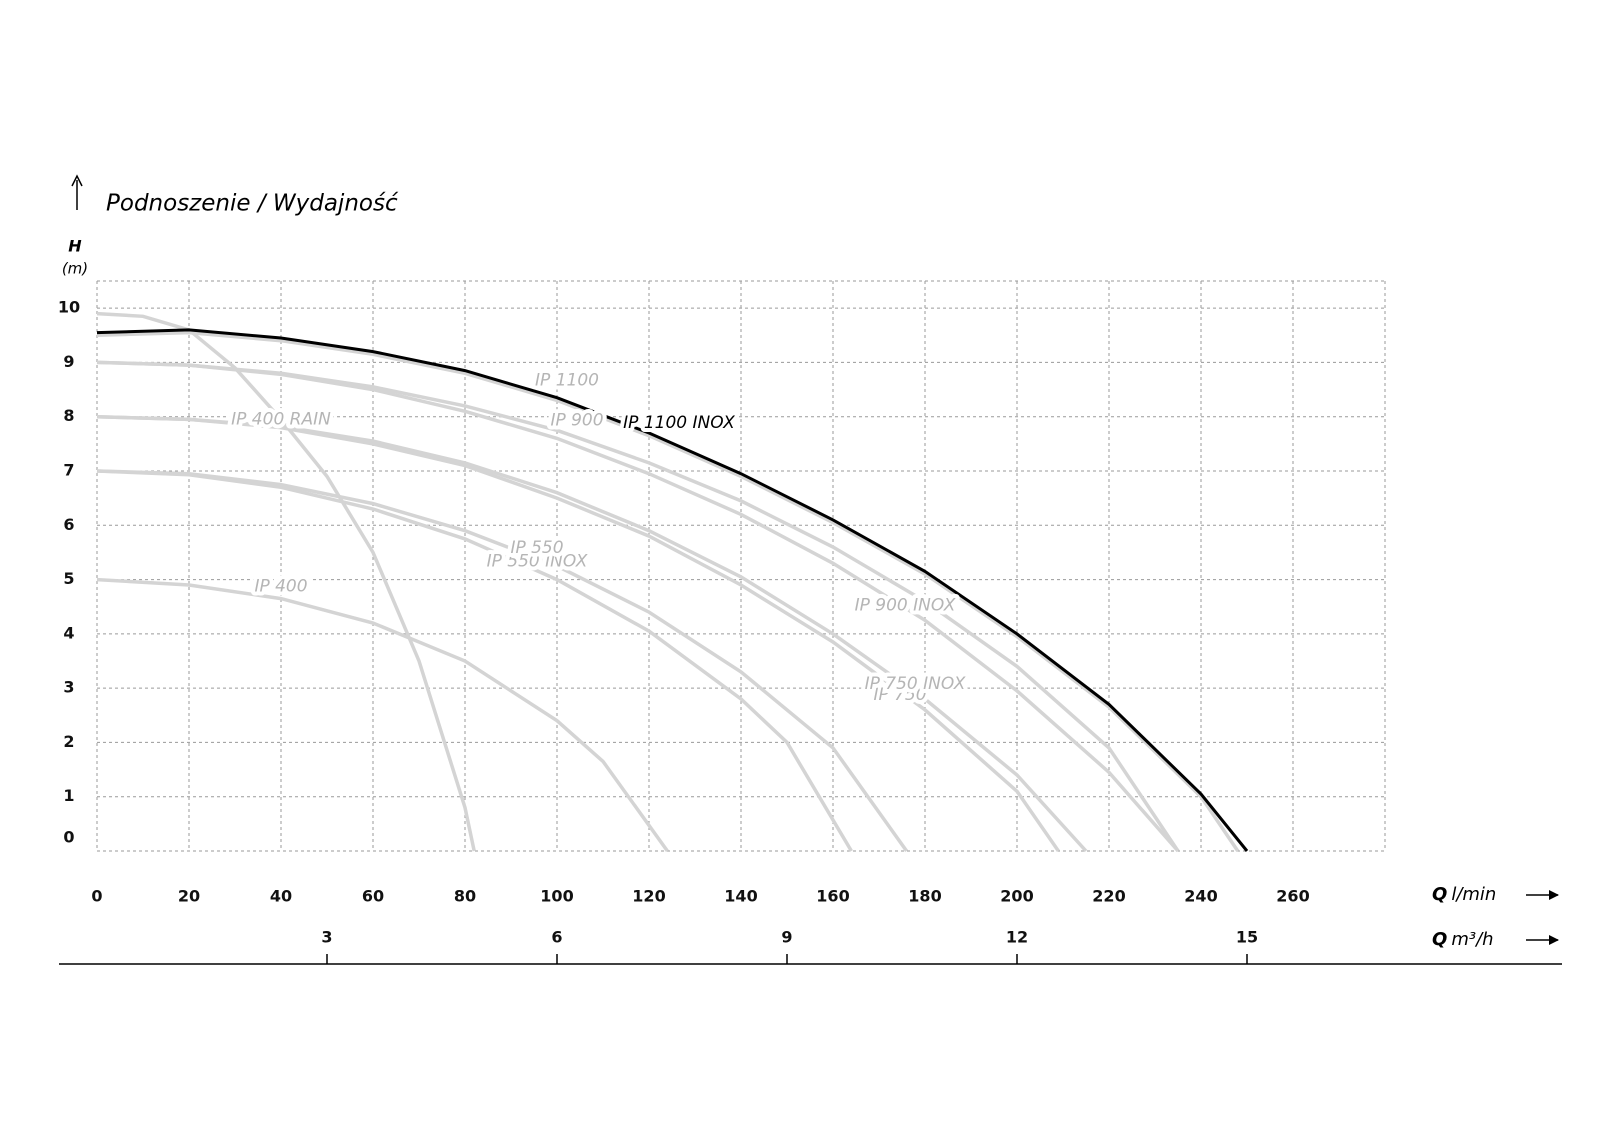  I want to click on x2-tick-label: 3, so click(326, 937).